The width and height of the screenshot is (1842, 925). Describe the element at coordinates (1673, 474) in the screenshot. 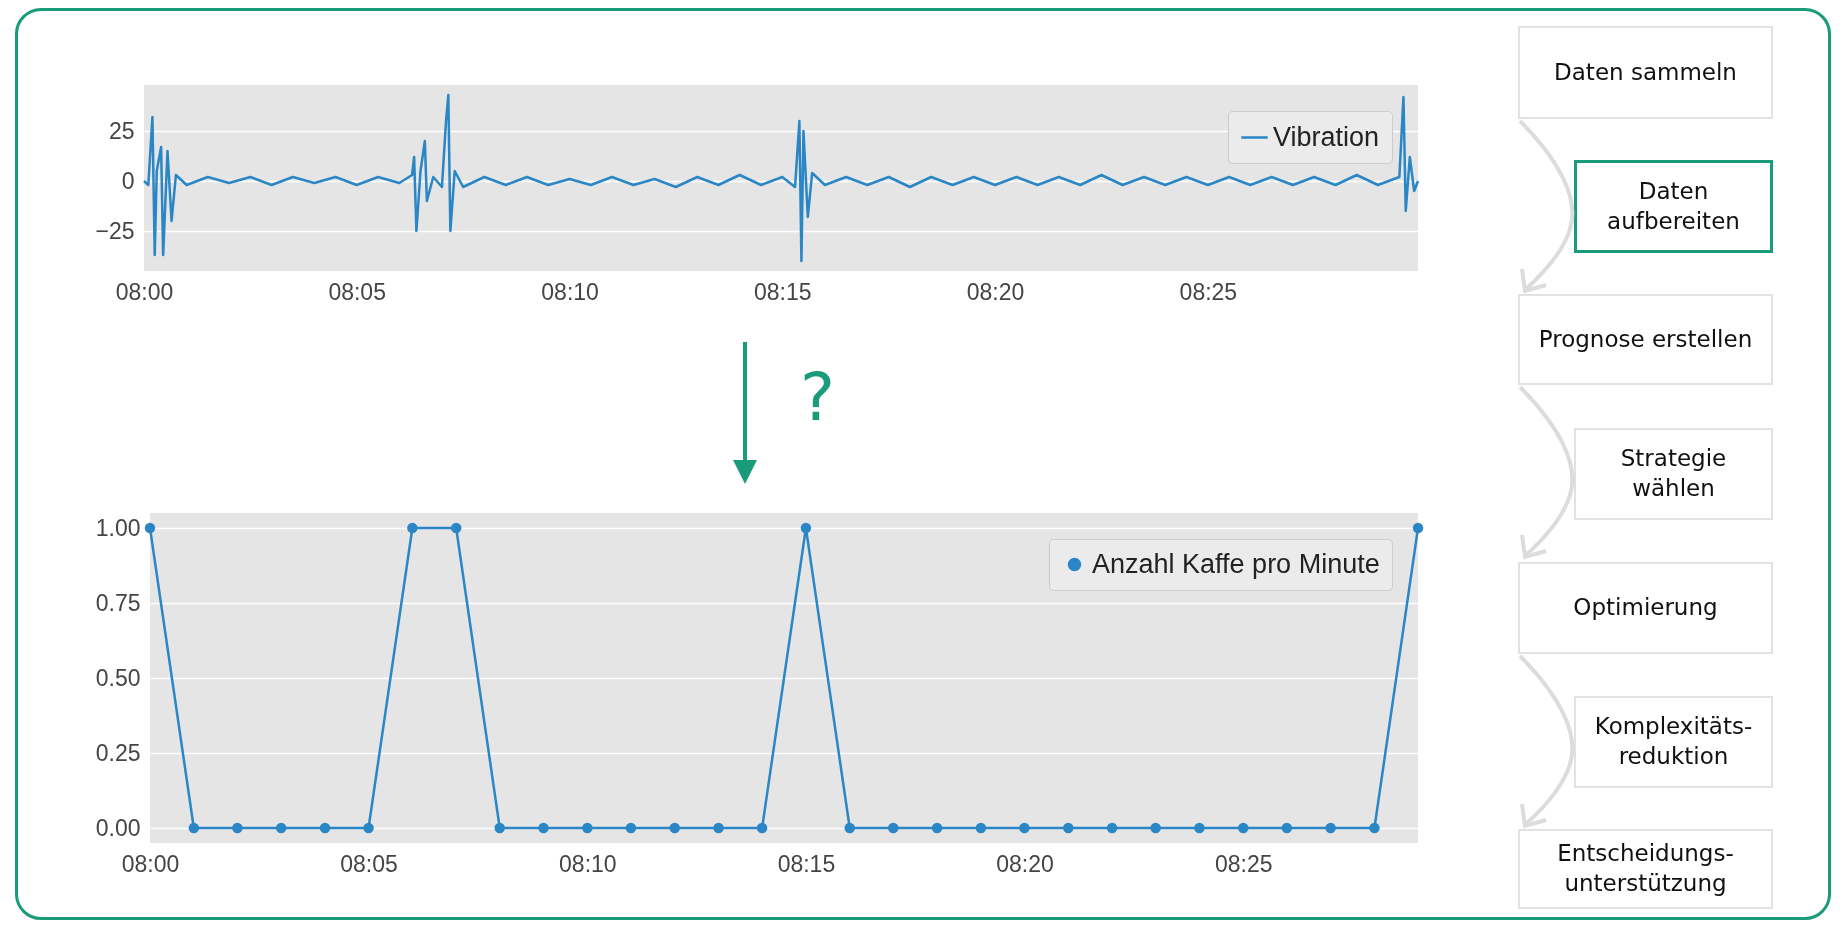

I see `text: Strategie wählen` at that location.